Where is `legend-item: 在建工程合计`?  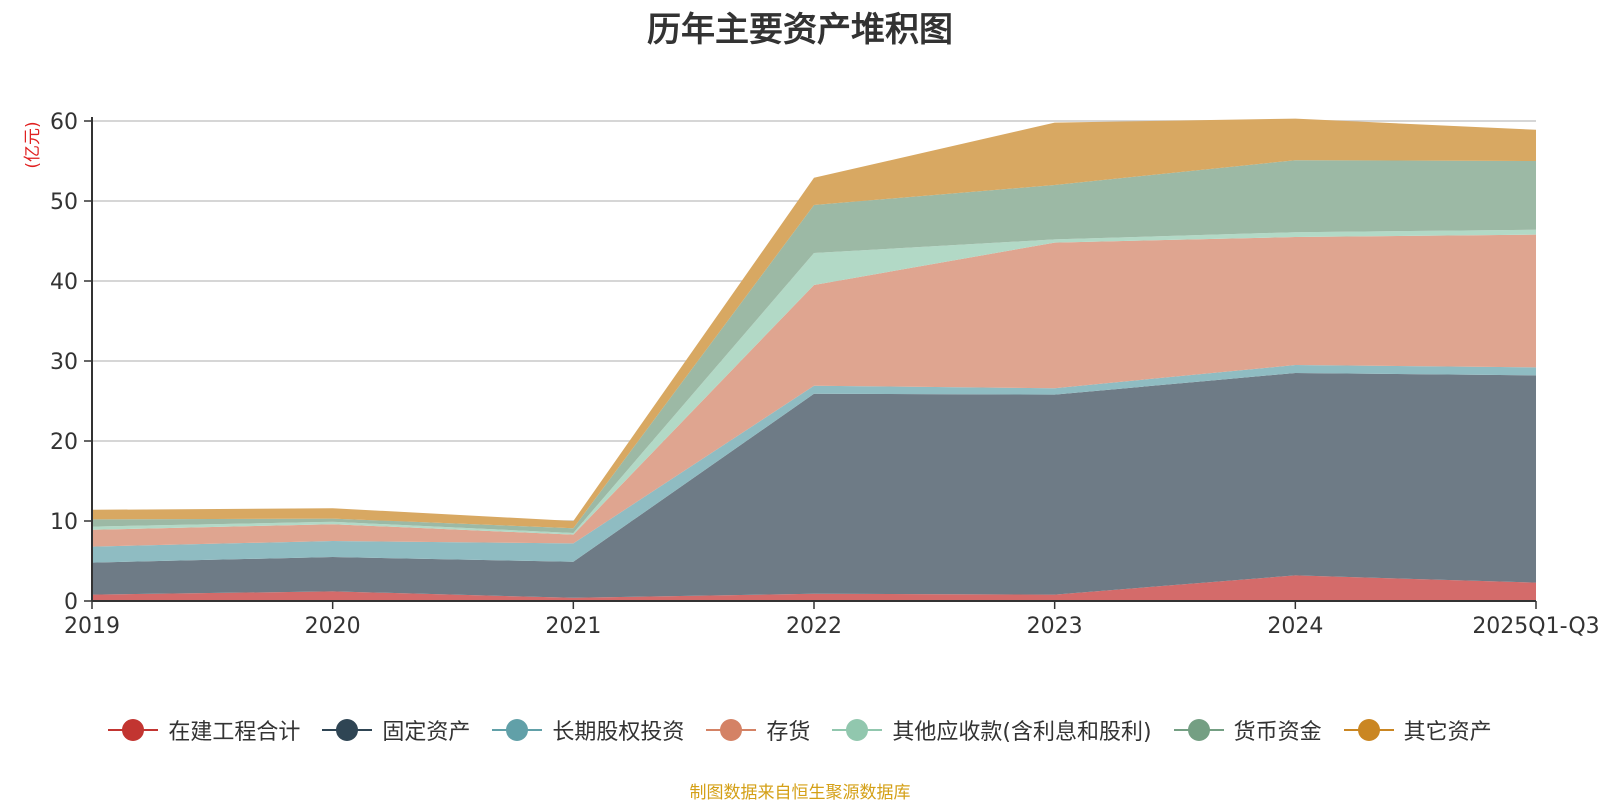
legend-item: 在建工程合计 is located at coordinates (204, 730).